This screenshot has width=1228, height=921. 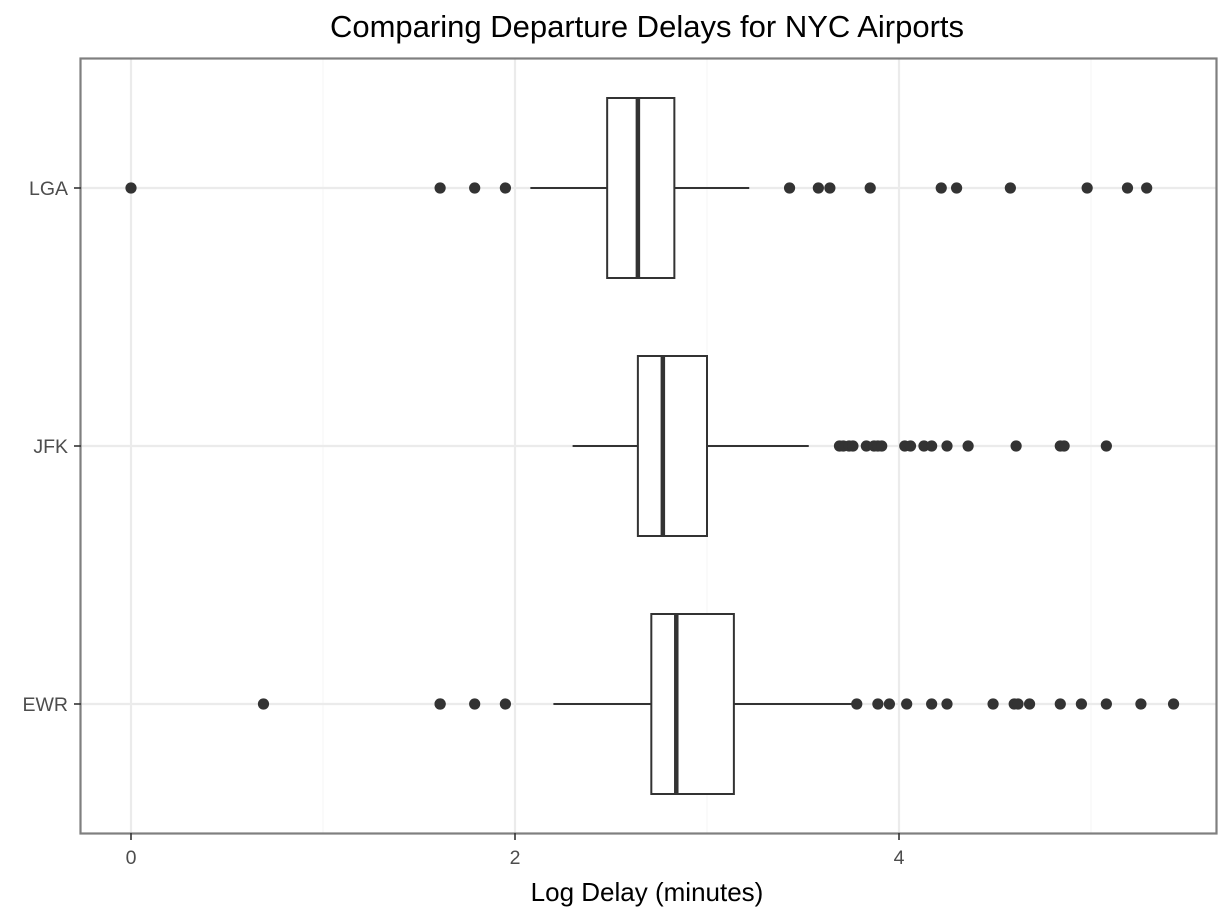 I want to click on x-axis: 0 2 4, so click(x=515, y=851).